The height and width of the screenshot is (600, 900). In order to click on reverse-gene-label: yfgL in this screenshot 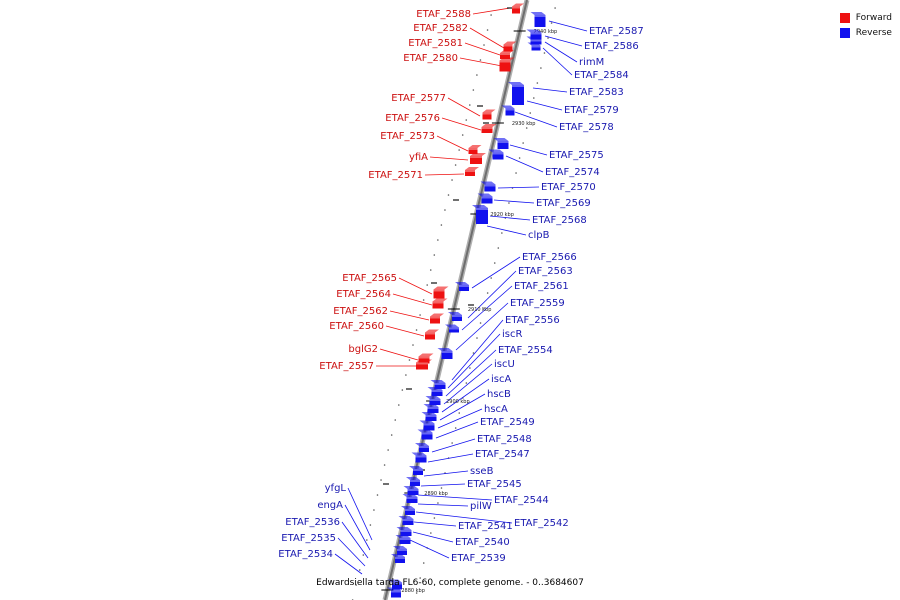, I will do `click(336, 488)`.